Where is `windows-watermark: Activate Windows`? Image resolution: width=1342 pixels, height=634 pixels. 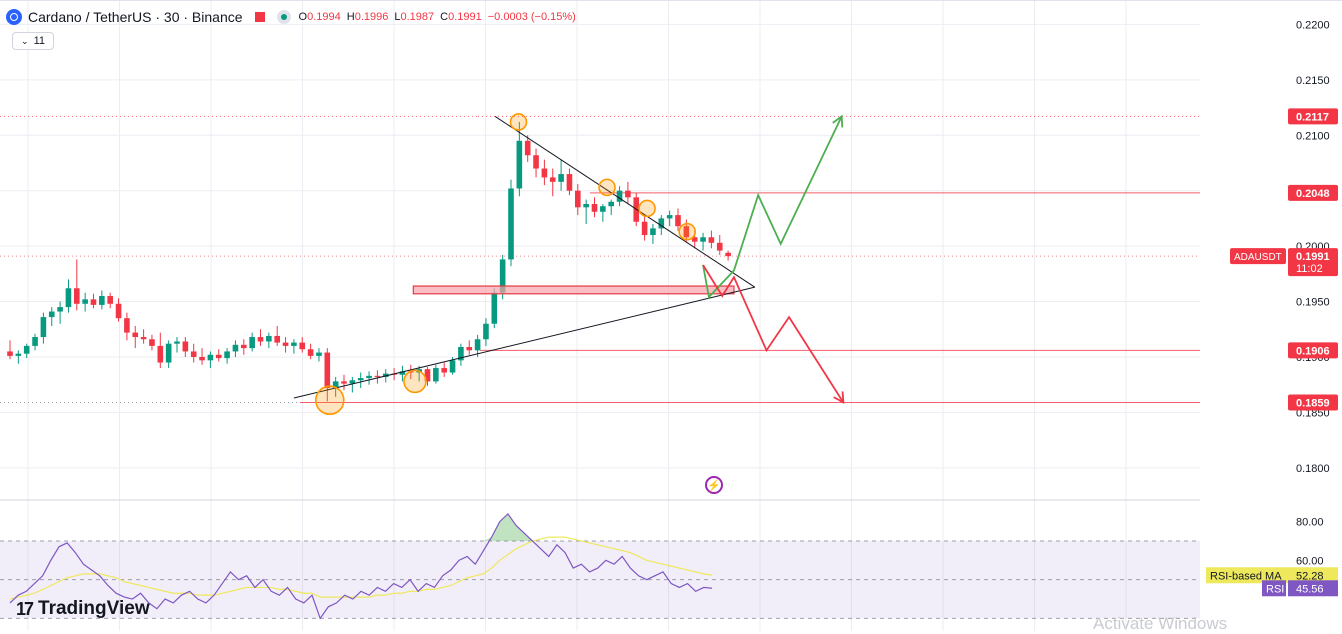
windows-watermark: Activate Windows is located at coordinates (1160, 623).